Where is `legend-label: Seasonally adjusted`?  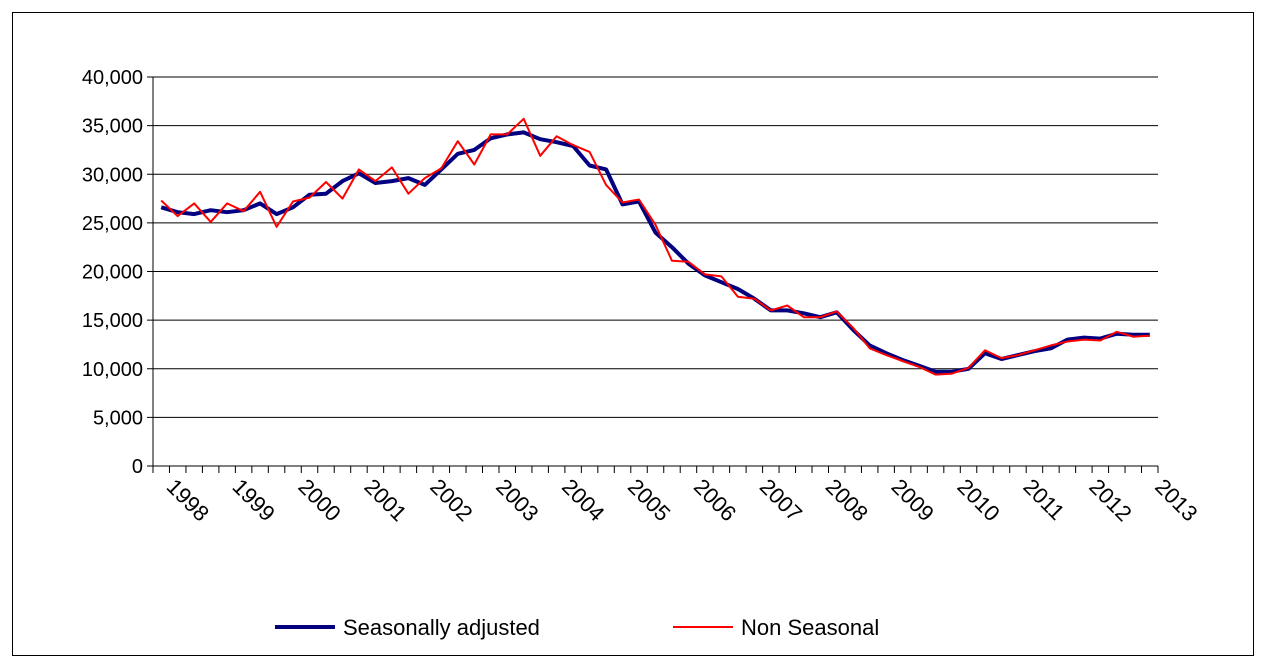 legend-label: Seasonally adjusted is located at coordinates (441, 627).